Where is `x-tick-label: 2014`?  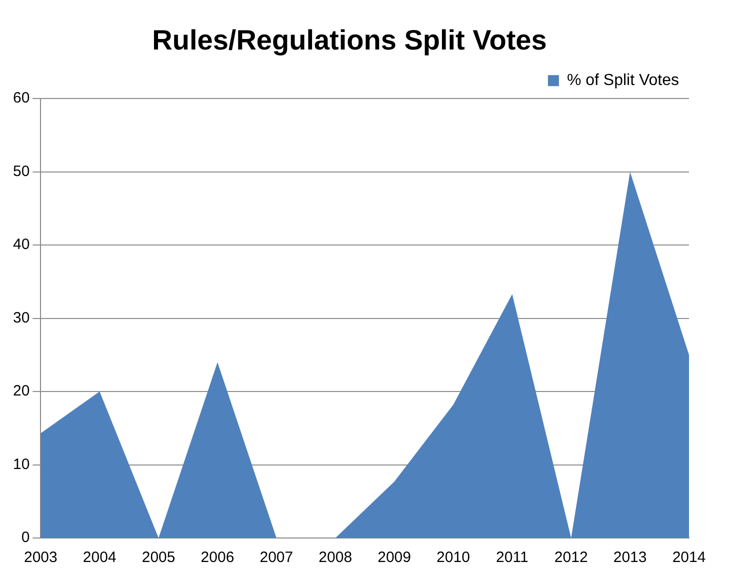
x-tick-label: 2014 is located at coordinates (689, 557).